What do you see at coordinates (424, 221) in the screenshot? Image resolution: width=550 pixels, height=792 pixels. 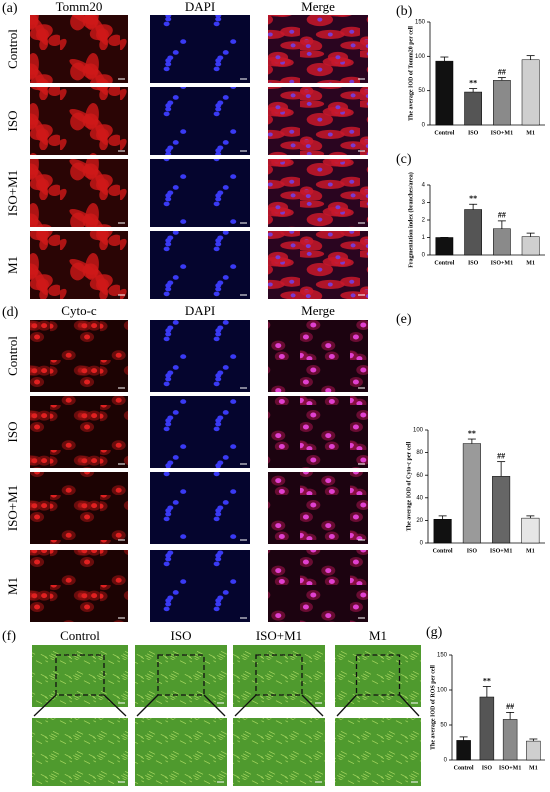 I see `y-tick-label: 2` at bounding box center [424, 221].